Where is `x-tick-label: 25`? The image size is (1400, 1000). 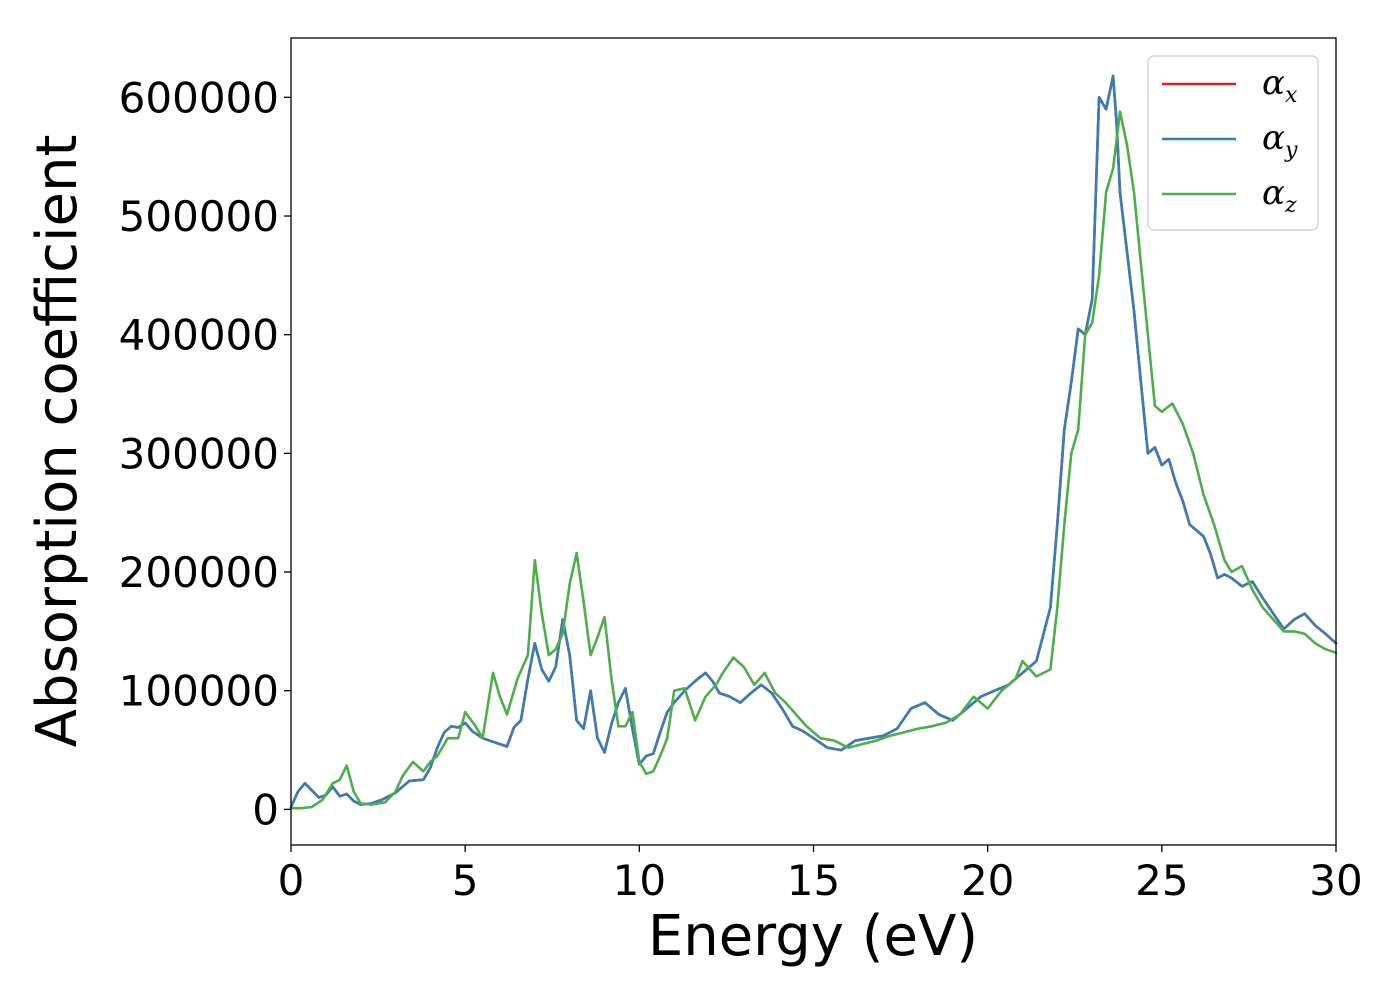 x-tick-label: 25 is located at coordinates (1161, 880).